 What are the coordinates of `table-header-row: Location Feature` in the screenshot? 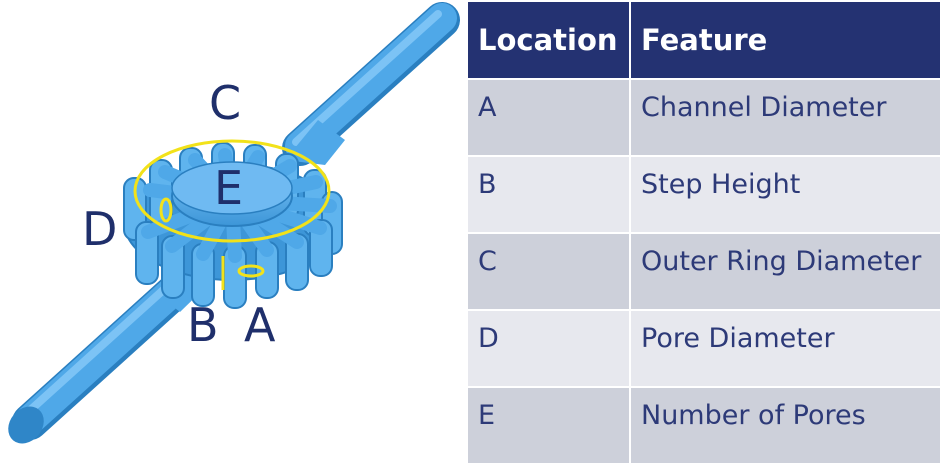 It's located at (703, 40).